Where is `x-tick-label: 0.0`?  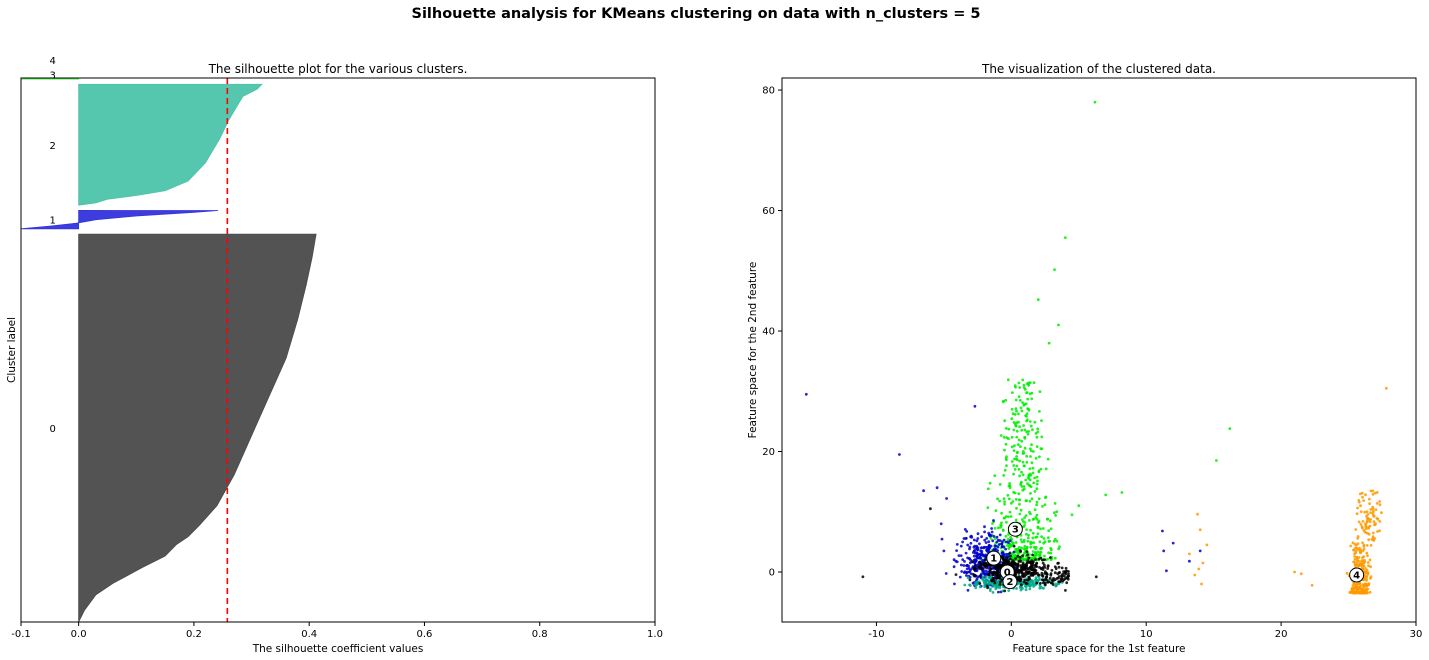
x-tick-label: 0.0 is located at coordinates (79, 634).